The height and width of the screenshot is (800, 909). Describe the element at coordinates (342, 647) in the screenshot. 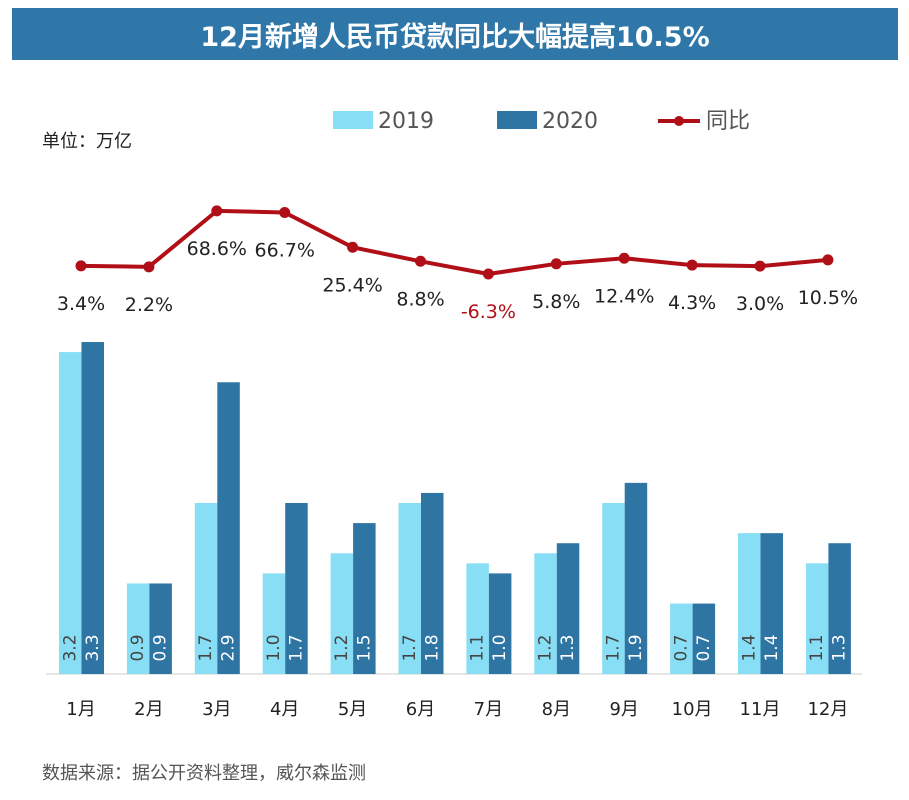

I see `data-label-2019-5: 1.2` at that location.